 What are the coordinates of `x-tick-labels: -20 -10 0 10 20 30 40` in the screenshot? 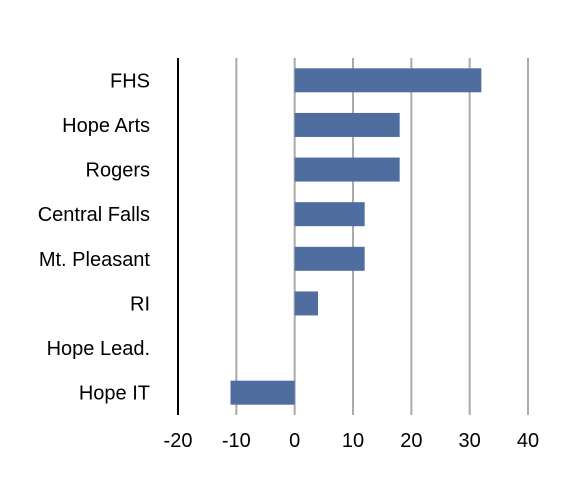 It's located at (352, 441).